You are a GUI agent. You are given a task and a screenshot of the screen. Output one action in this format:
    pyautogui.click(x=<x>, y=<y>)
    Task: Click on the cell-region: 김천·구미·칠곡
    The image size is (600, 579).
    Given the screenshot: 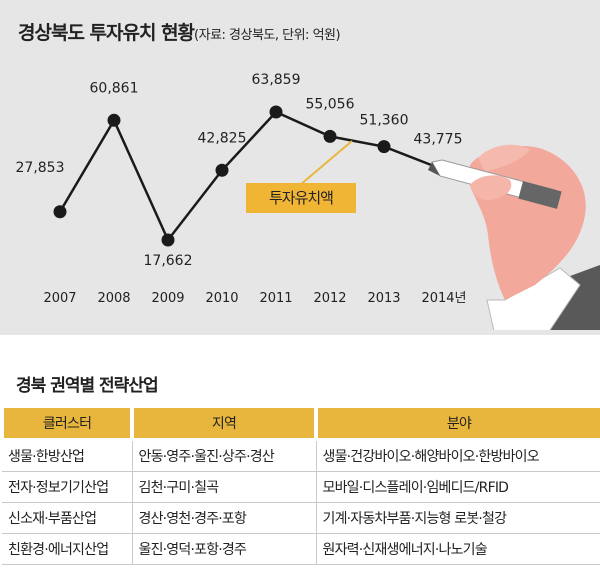 What is the action you would take?
    pyautogui.click(x=223, y=487)
    